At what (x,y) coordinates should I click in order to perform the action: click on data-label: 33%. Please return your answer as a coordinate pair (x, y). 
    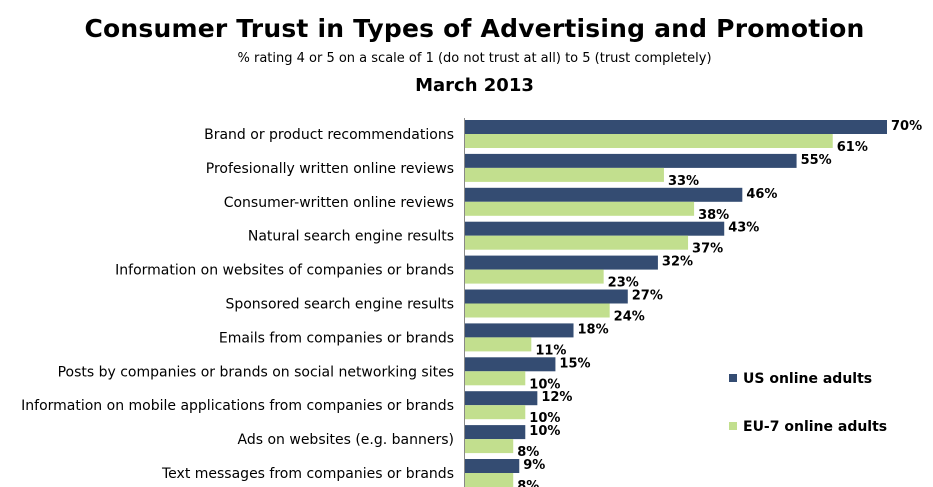
    Looking at the image, I should click on (683, 181).